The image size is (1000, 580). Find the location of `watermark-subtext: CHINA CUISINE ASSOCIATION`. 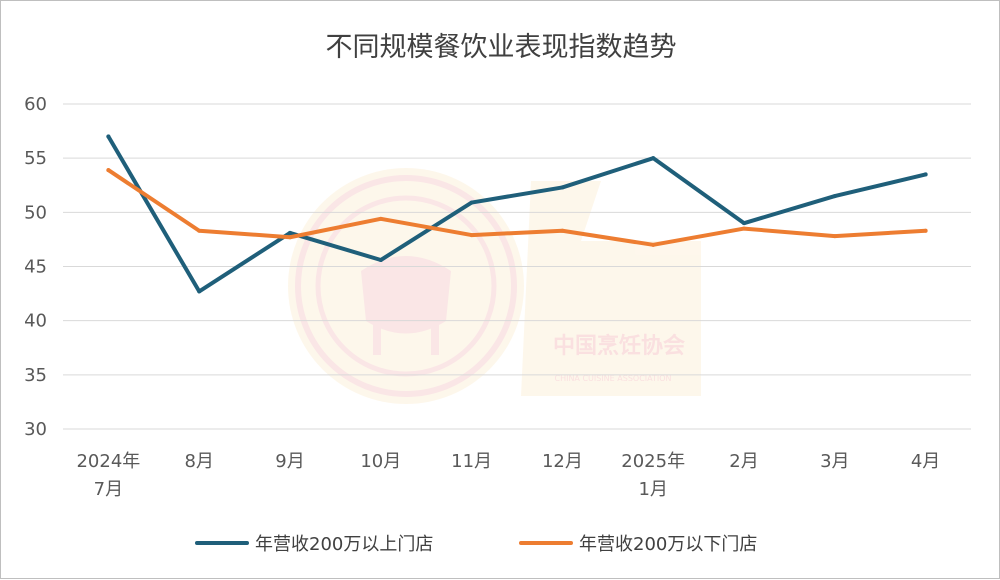

watermark-subtext: CHINA CUISINE ASSOCIATION is located at coordinates (612, 378).